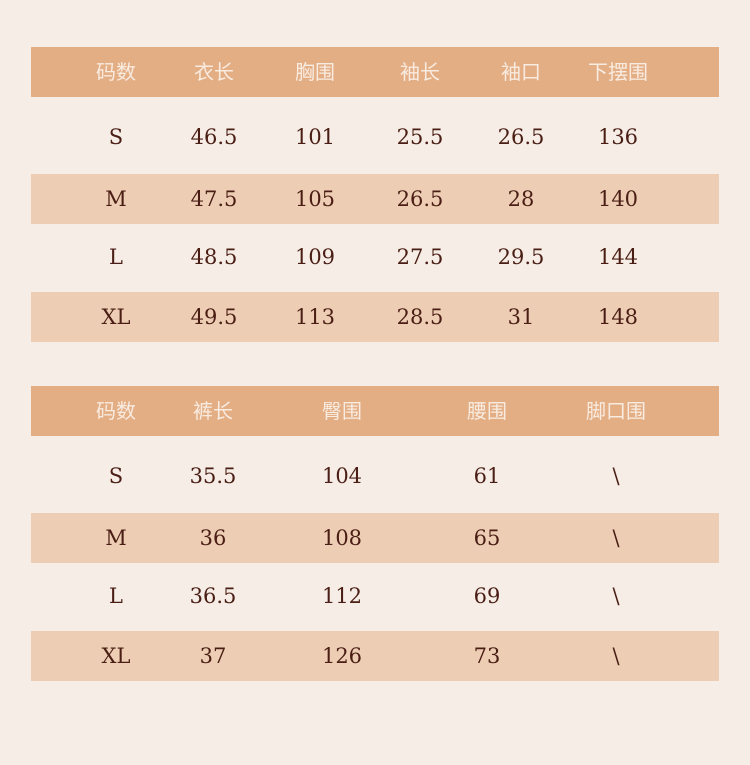 This screenshot has height=765, width=750. I want to click on table-cell: 148, so click(618, 317).